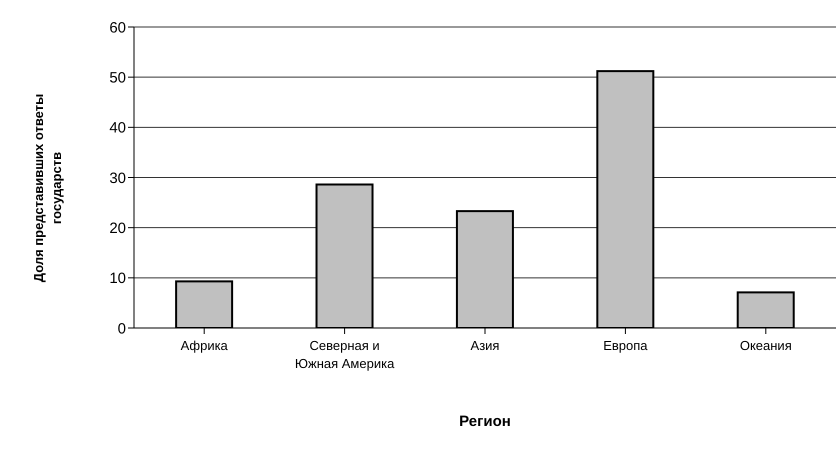 The image size is (838, 453). Describe the element at coordinates (625, 345) in the screenshot. I see `x-tick-label: Европа` at that location.